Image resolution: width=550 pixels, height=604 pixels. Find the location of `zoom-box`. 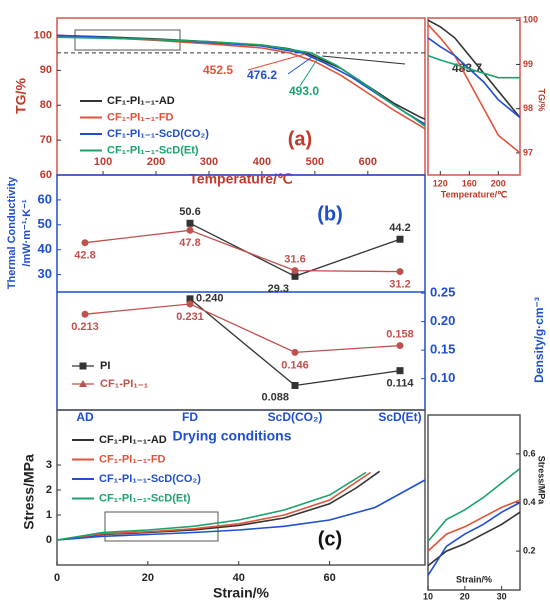

zoom-box is located at coordinates (161, 526).